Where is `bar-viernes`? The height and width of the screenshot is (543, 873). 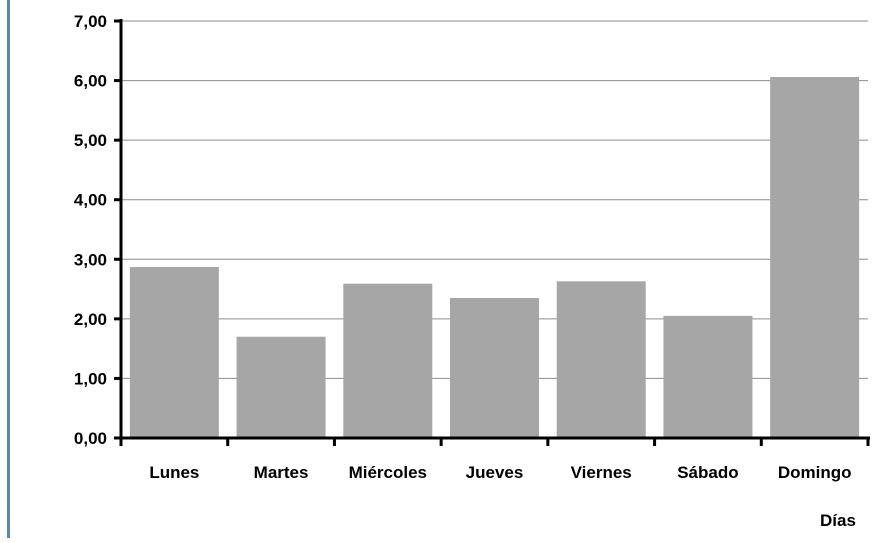
bar-viernes is located at coordinates (601, 359).